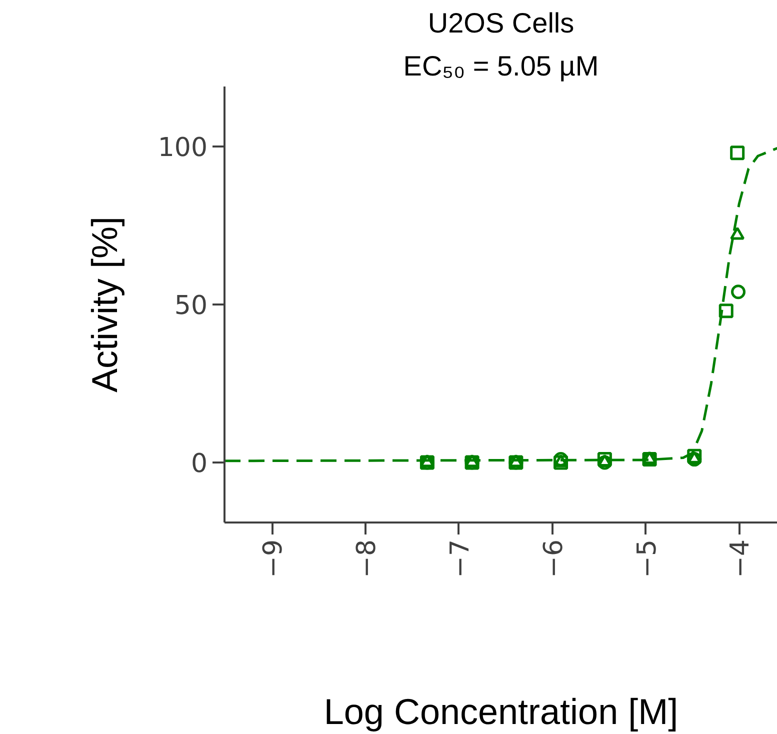  Describe the element at coordinates (104, 304) in the screenshot. I see `y-axis-title: Activity [%]` at that location.